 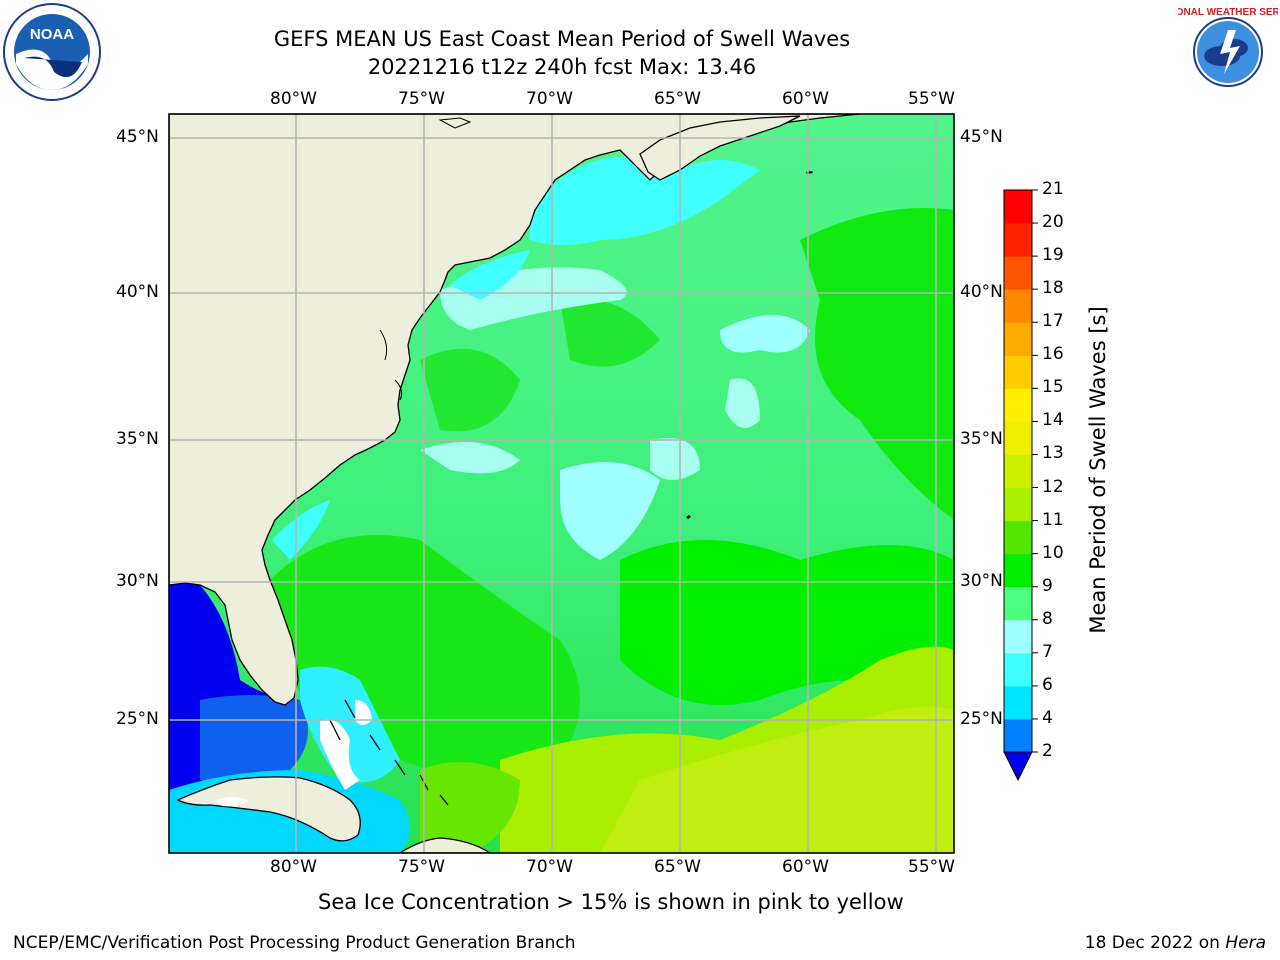 I want to click on colorbar-extend-triangle, so click(x=1018, y=766).